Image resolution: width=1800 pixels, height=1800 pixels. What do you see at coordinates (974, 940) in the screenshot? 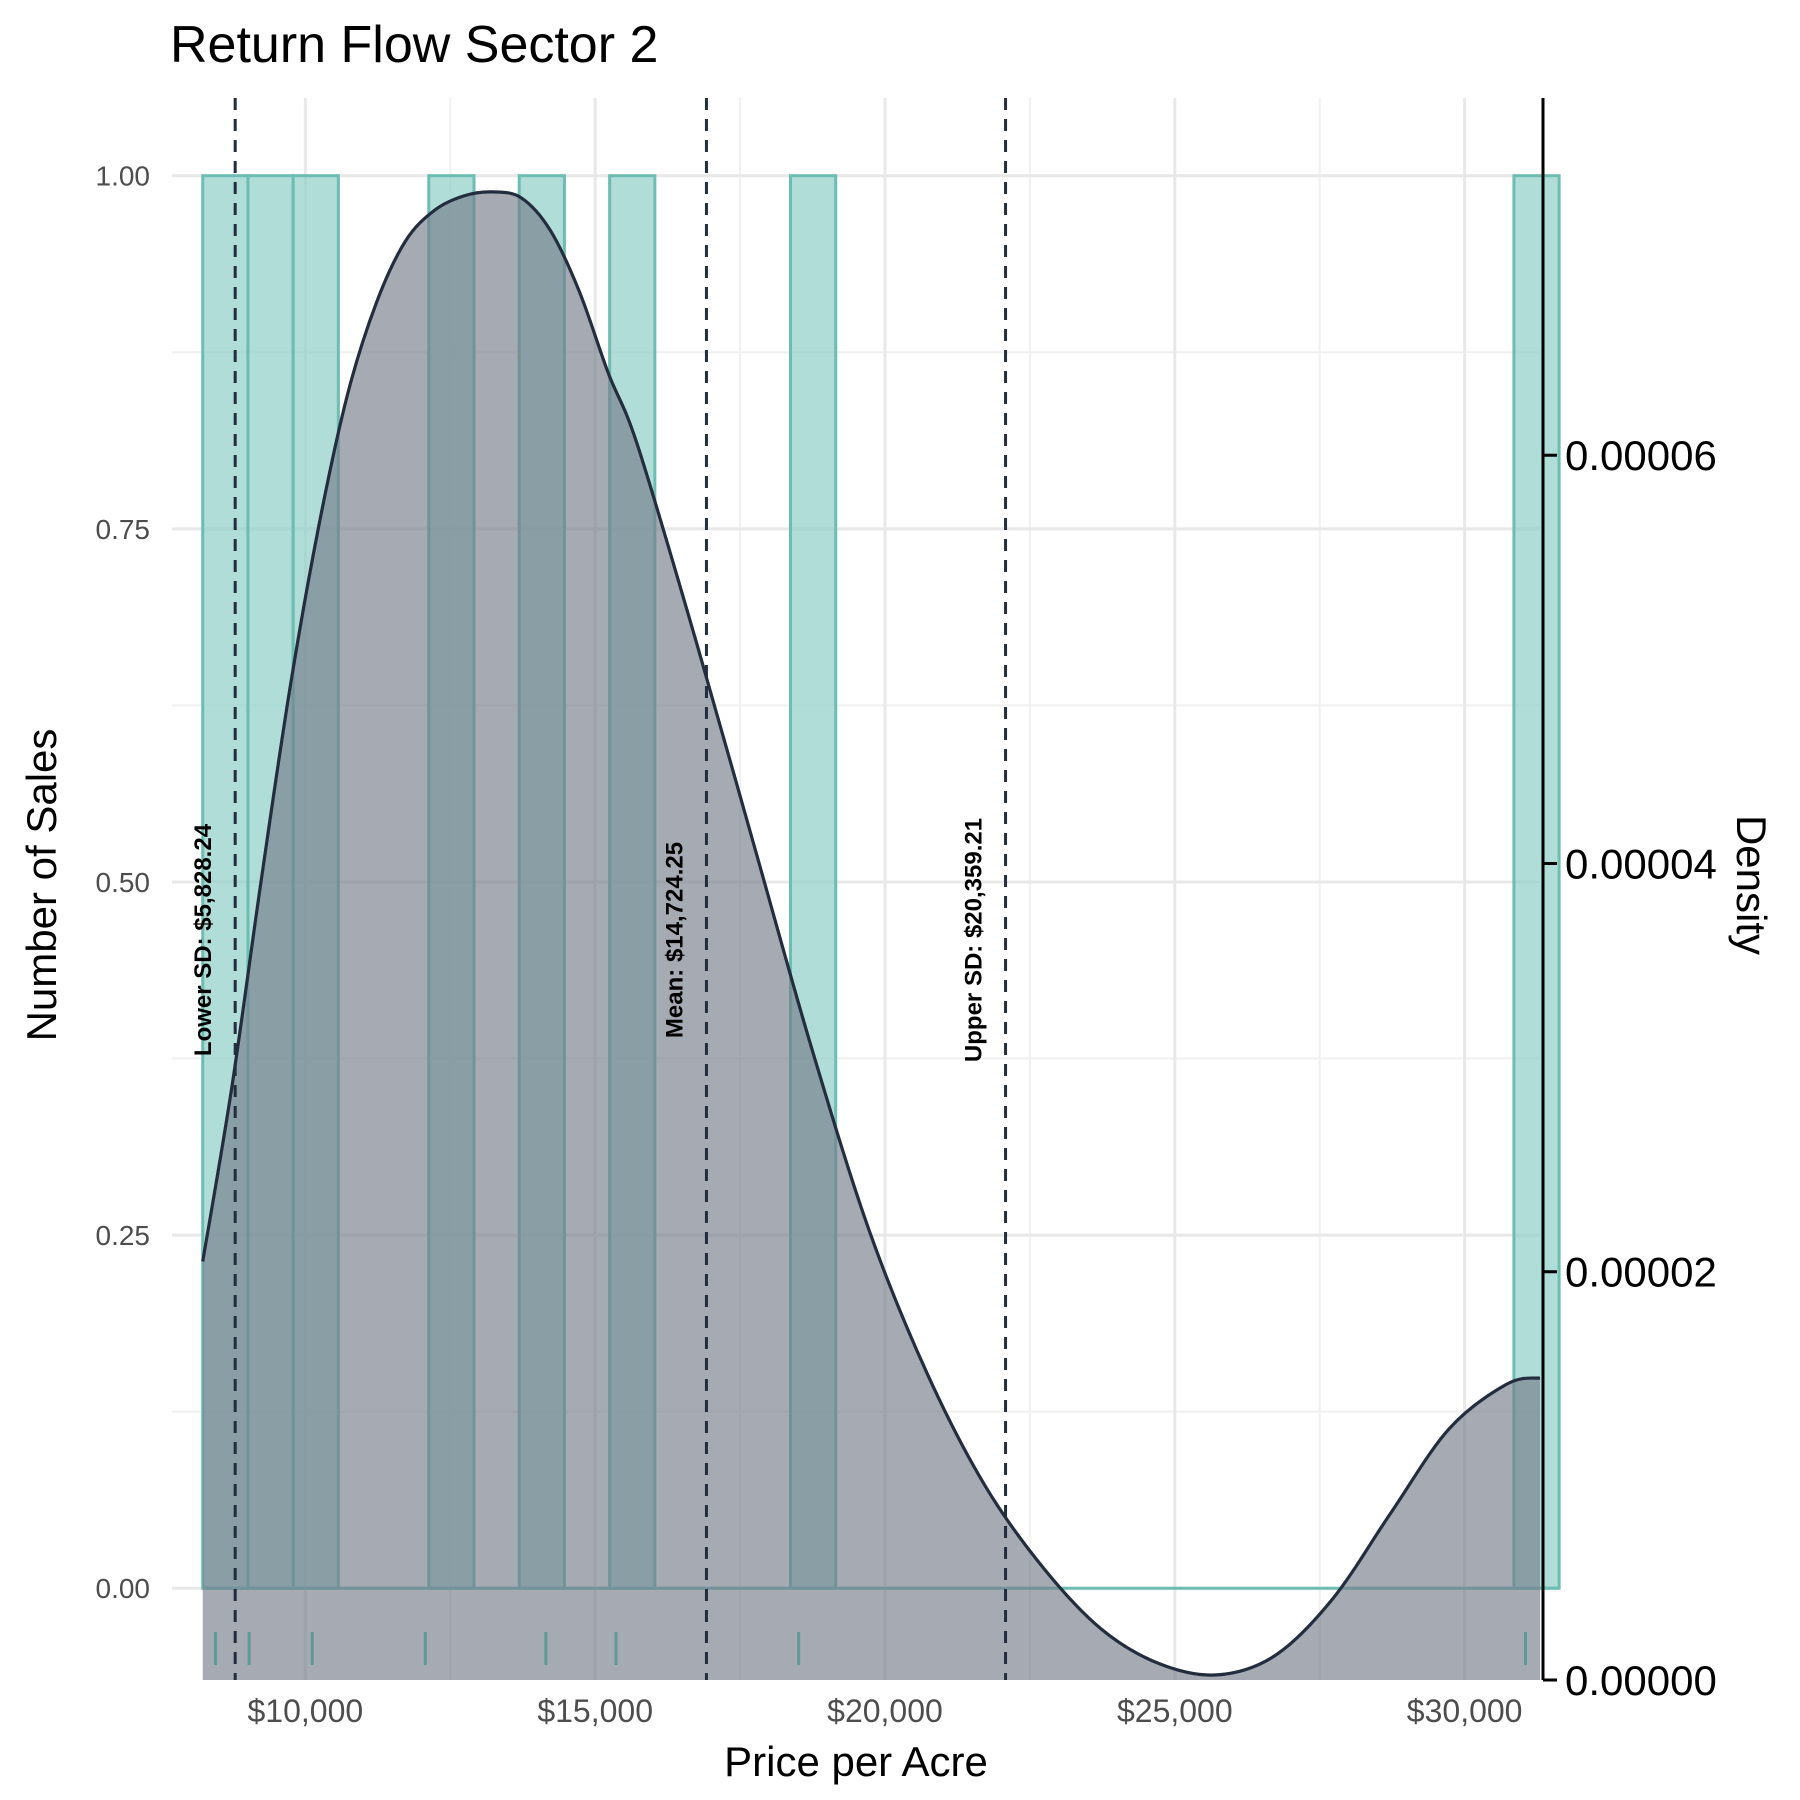
I see `reference-line-label: Upper SD: $20,359.21` at bounding box center [974, 940].